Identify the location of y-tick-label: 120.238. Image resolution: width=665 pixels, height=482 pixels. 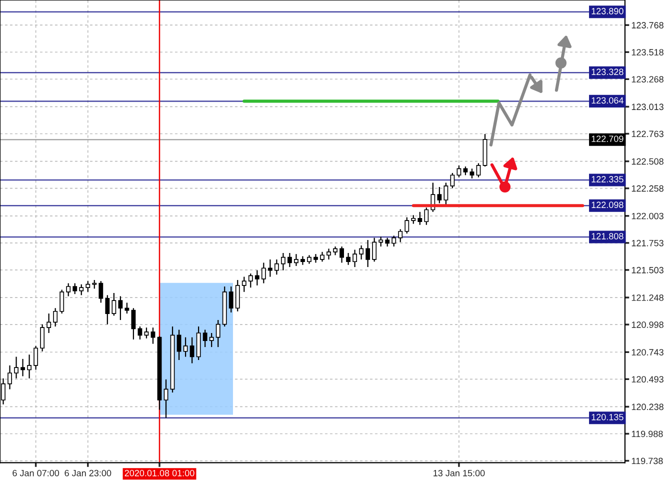
(648, 407).